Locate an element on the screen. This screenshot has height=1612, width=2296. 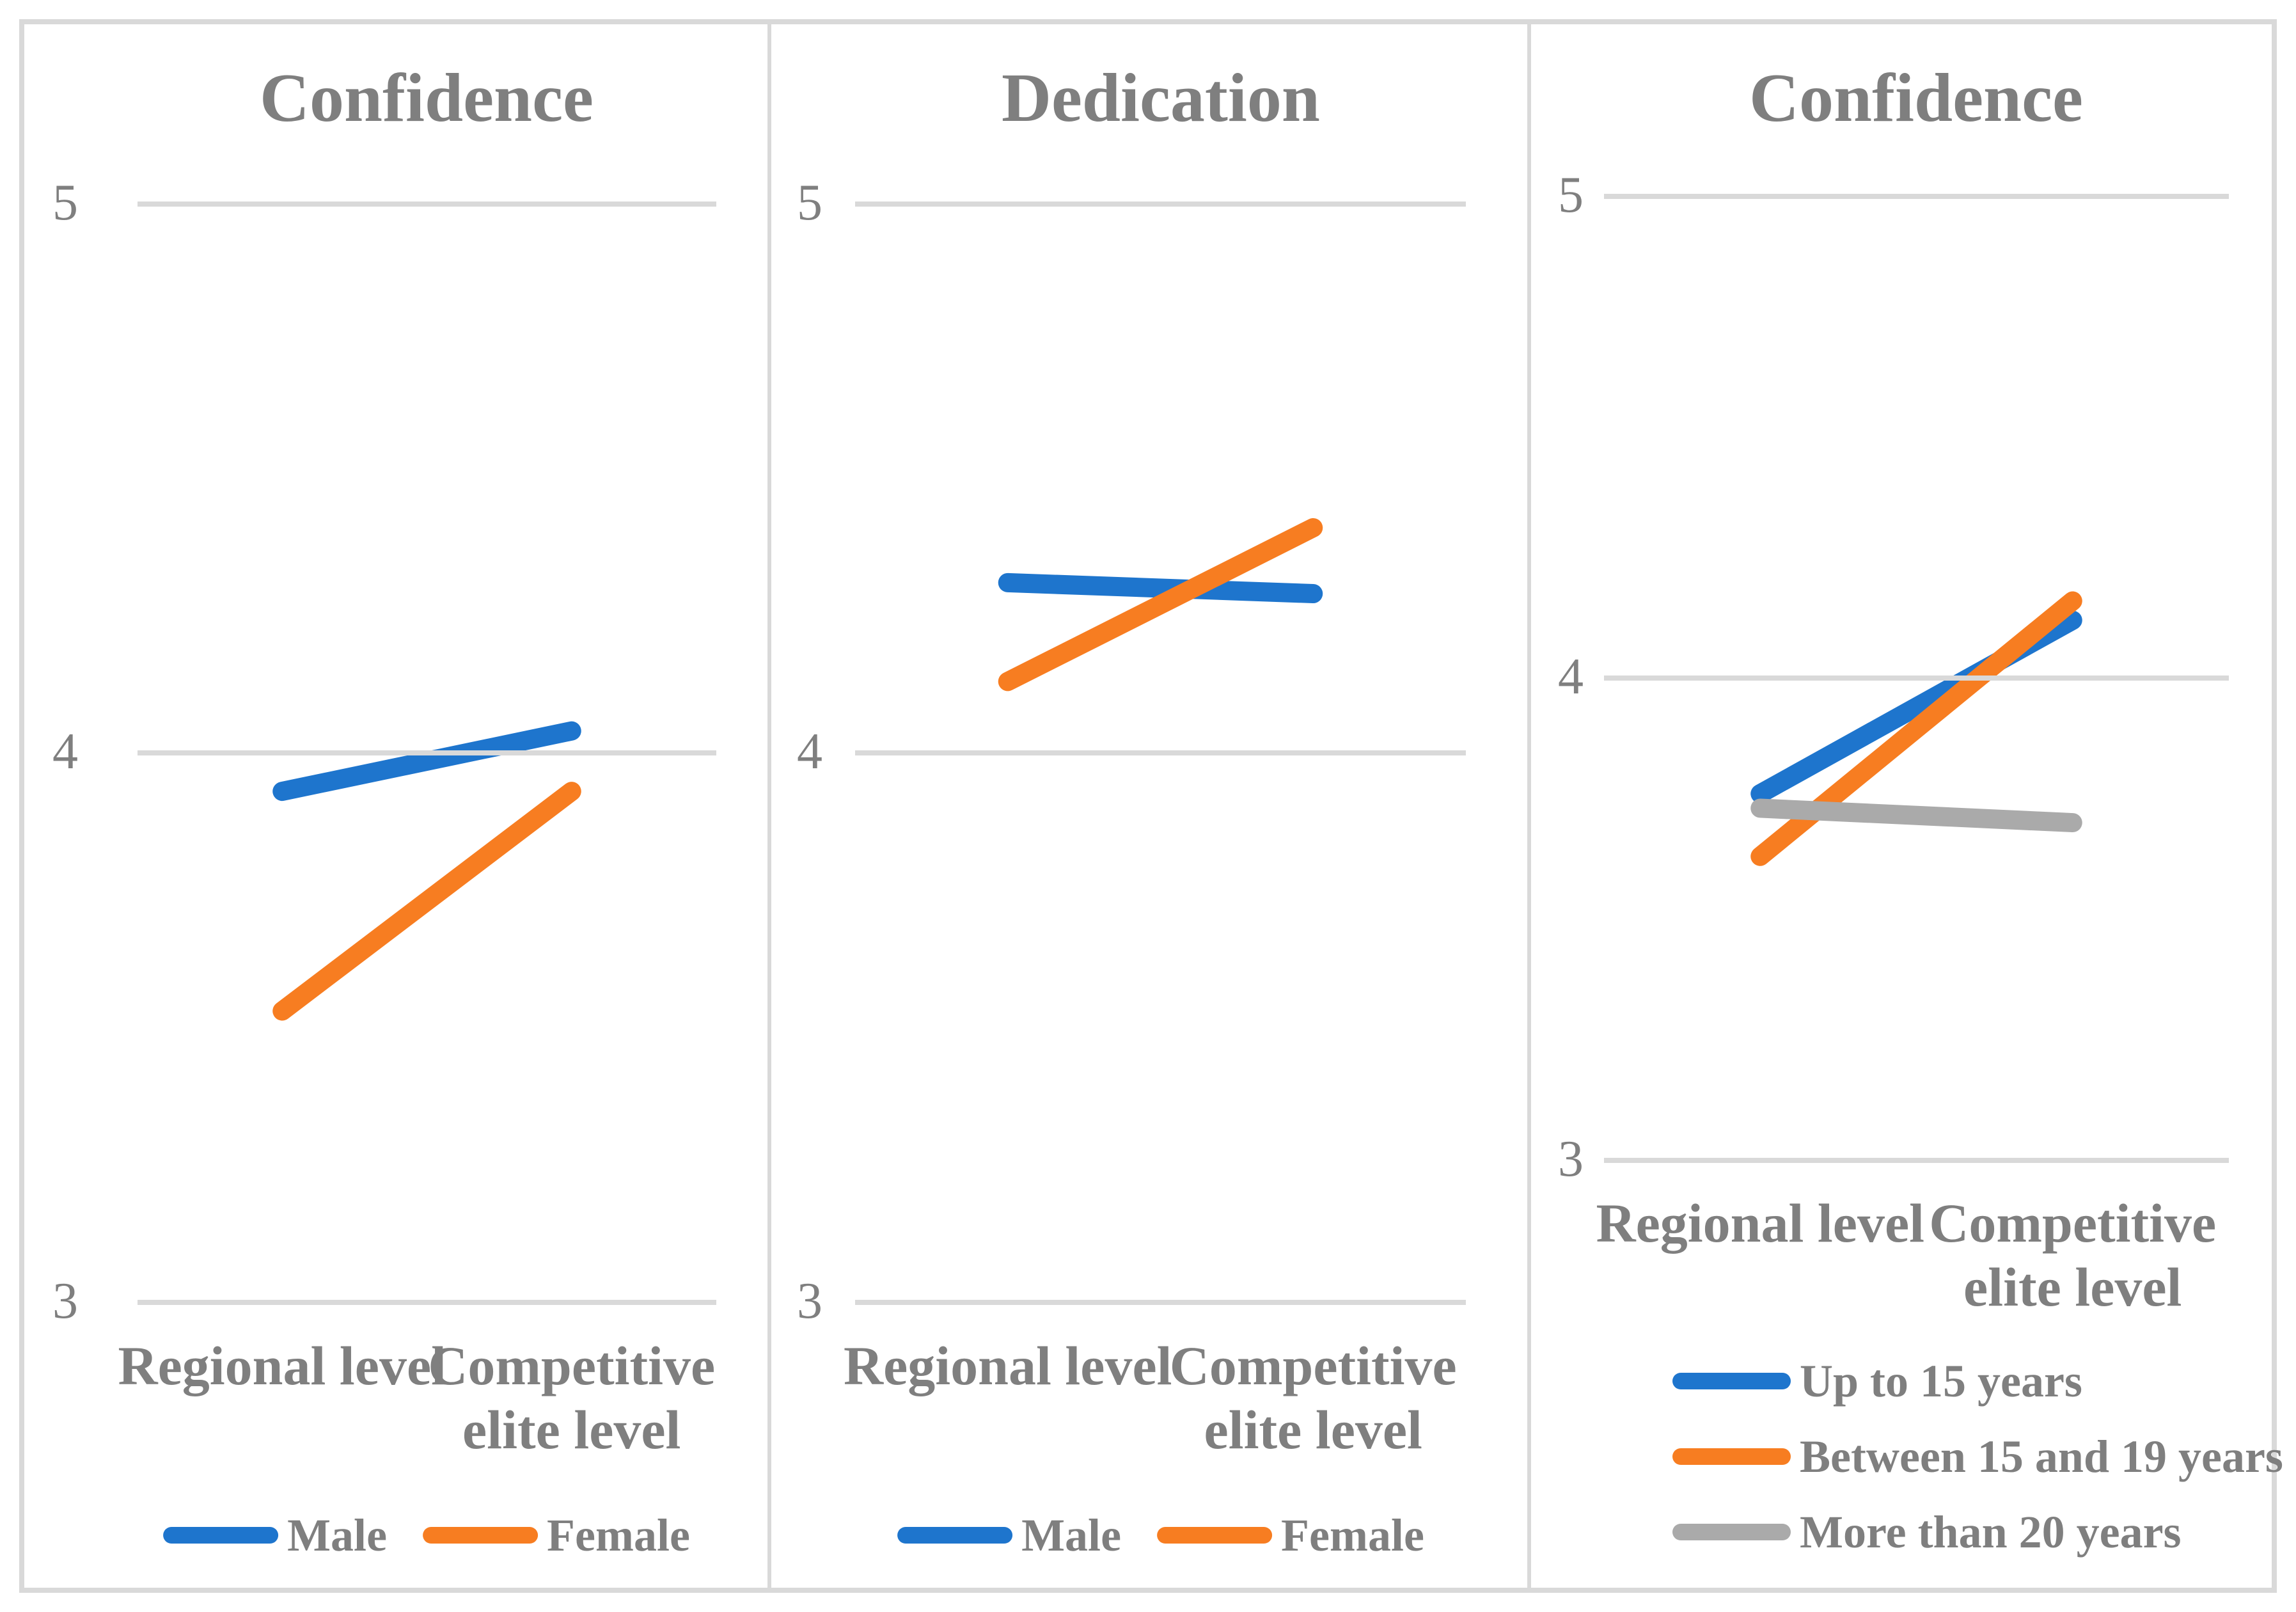
legend-item: More than 20 years is located at coordinates (1927, 1532).